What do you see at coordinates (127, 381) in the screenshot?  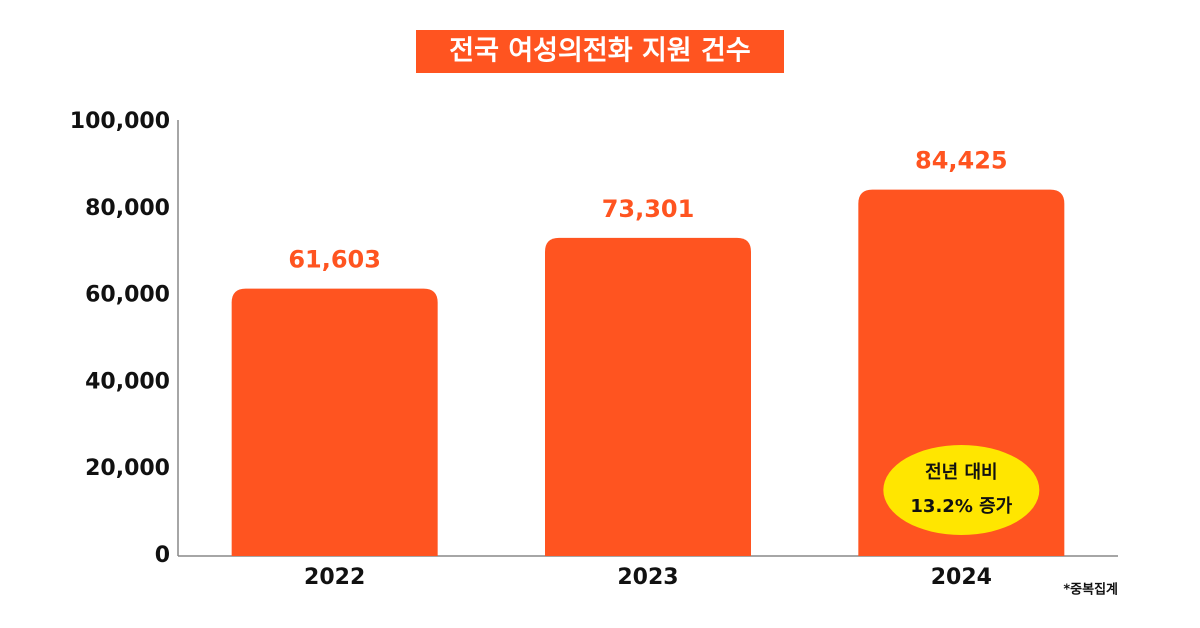 I see `y-tick-label: 40,000` at bounding box center [127, 381].